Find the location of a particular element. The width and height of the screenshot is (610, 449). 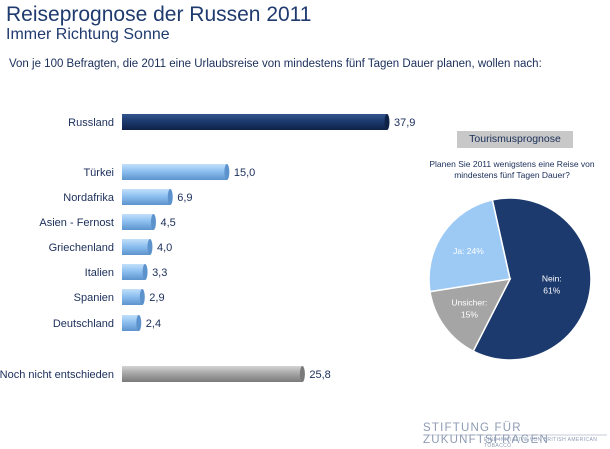

value-label: 4,0 is located at coordinates (164, 248).